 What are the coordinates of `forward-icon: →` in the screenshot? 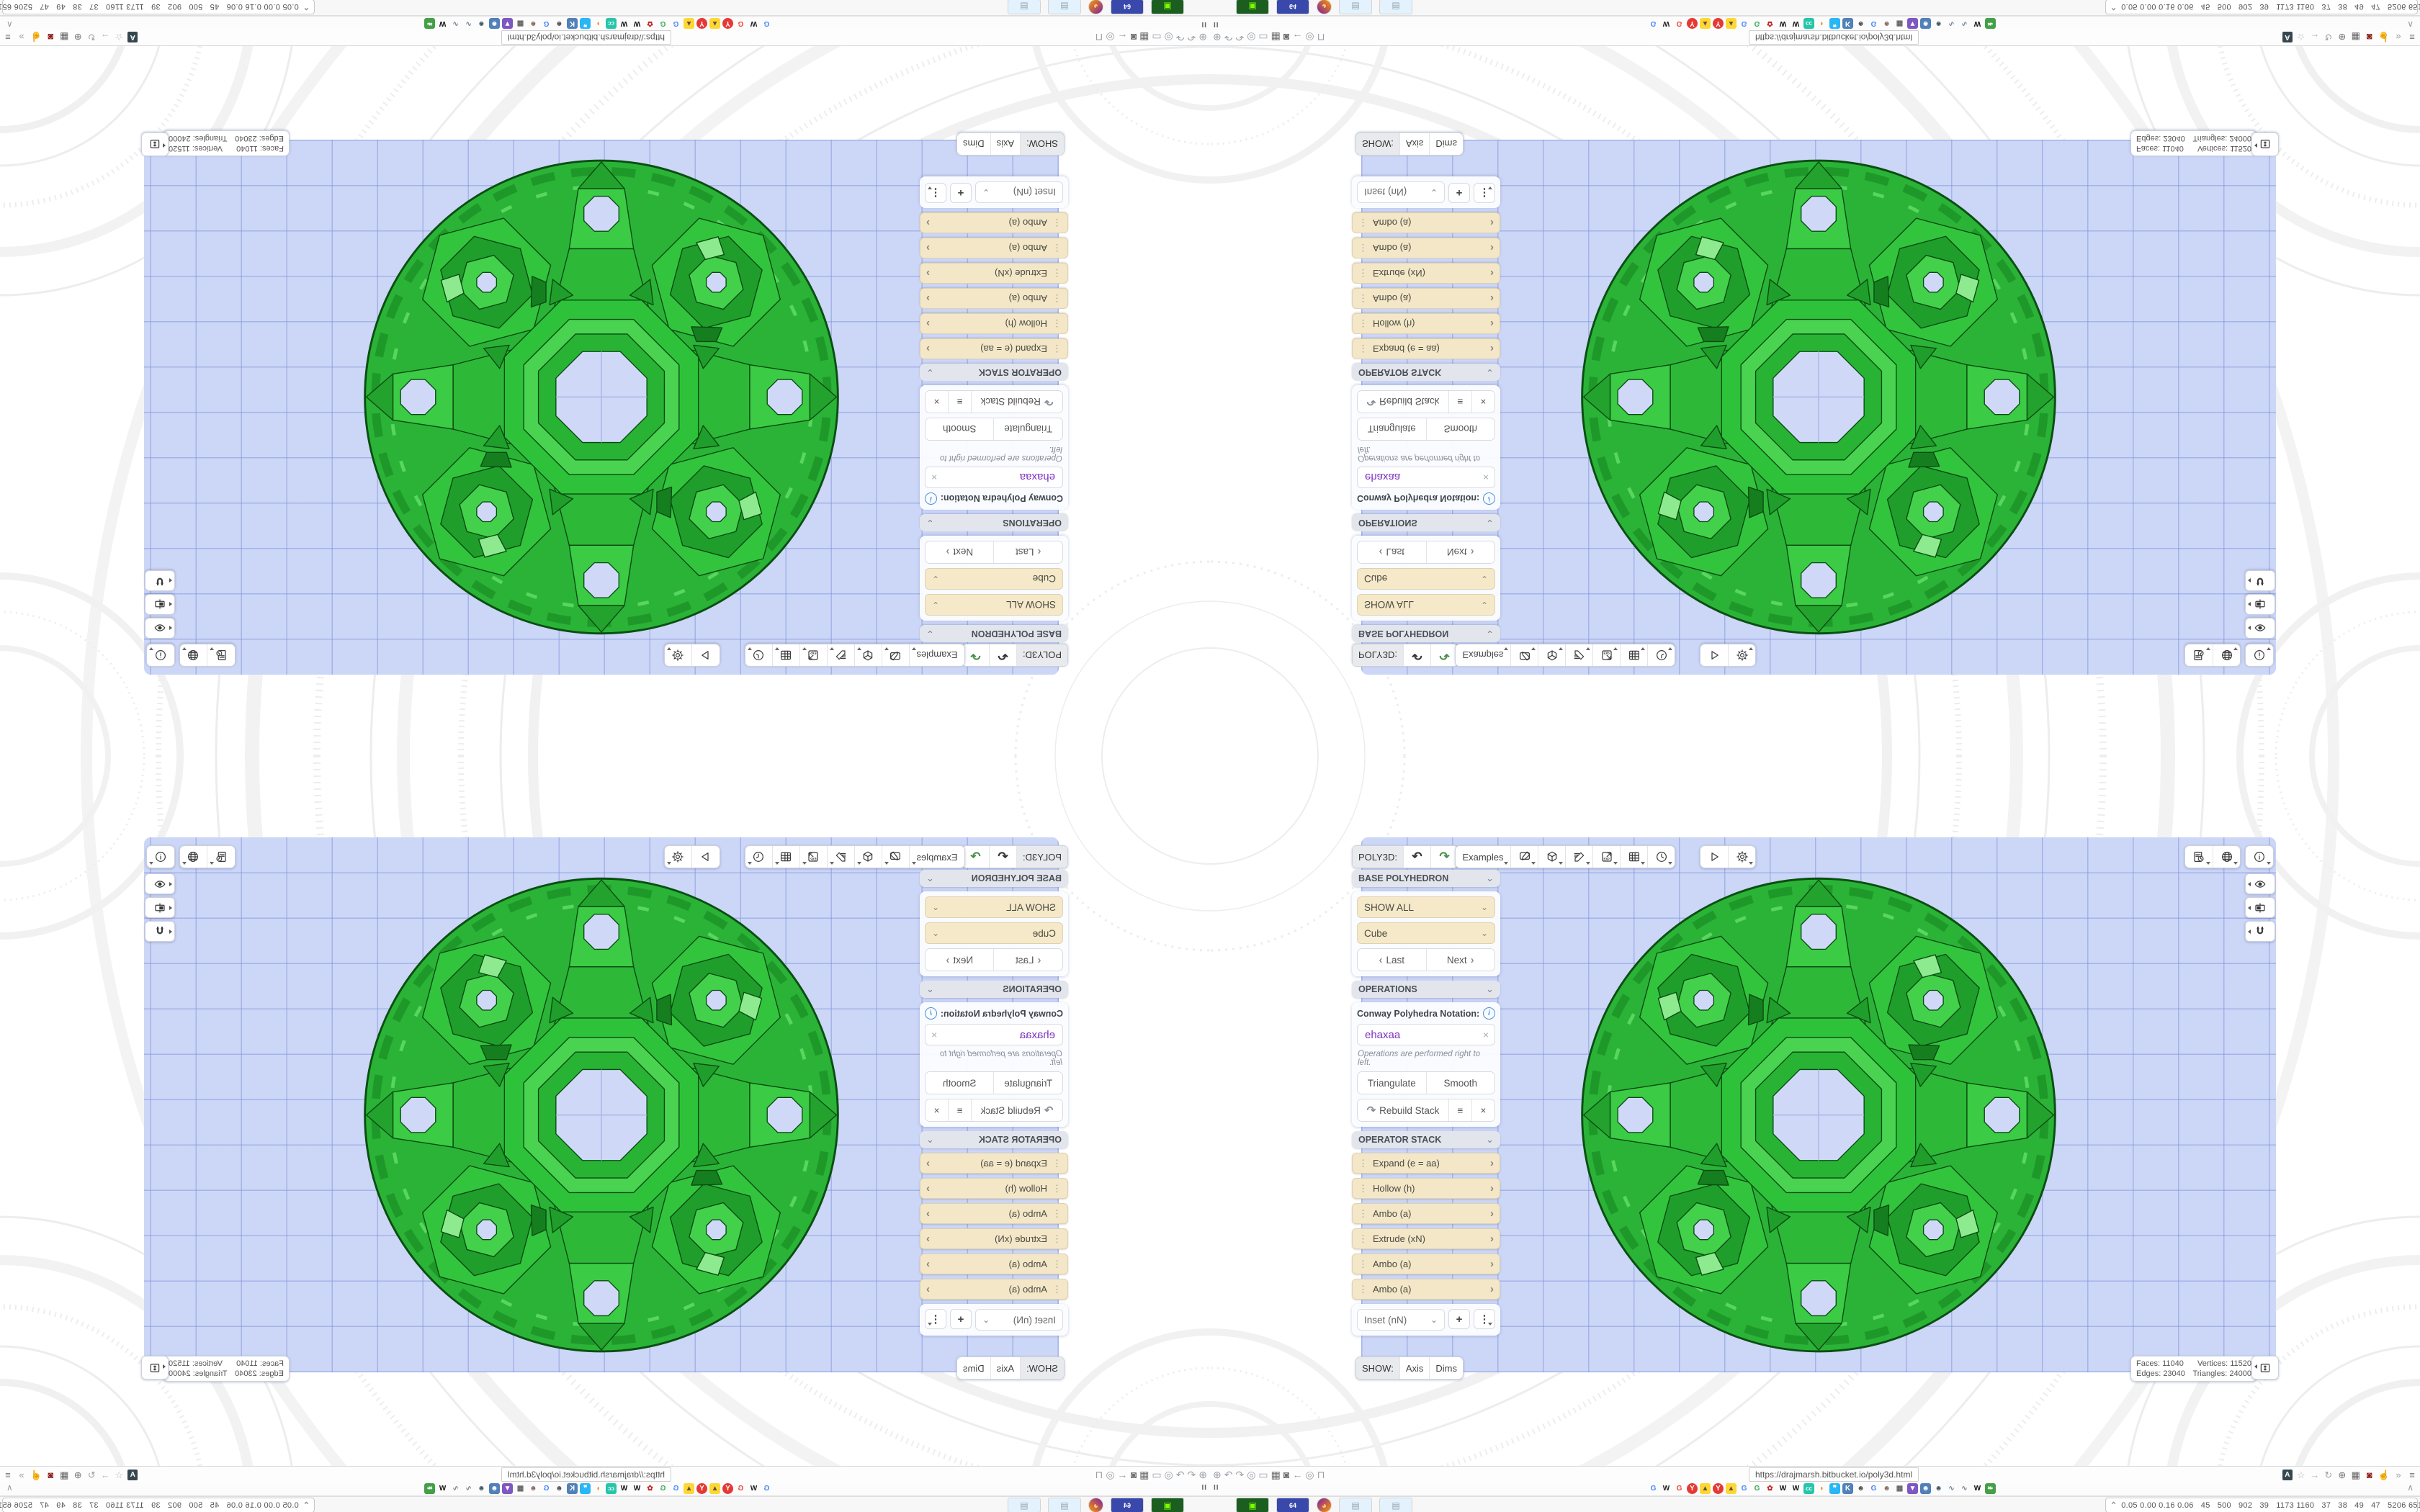 It's located at (2315, 37).